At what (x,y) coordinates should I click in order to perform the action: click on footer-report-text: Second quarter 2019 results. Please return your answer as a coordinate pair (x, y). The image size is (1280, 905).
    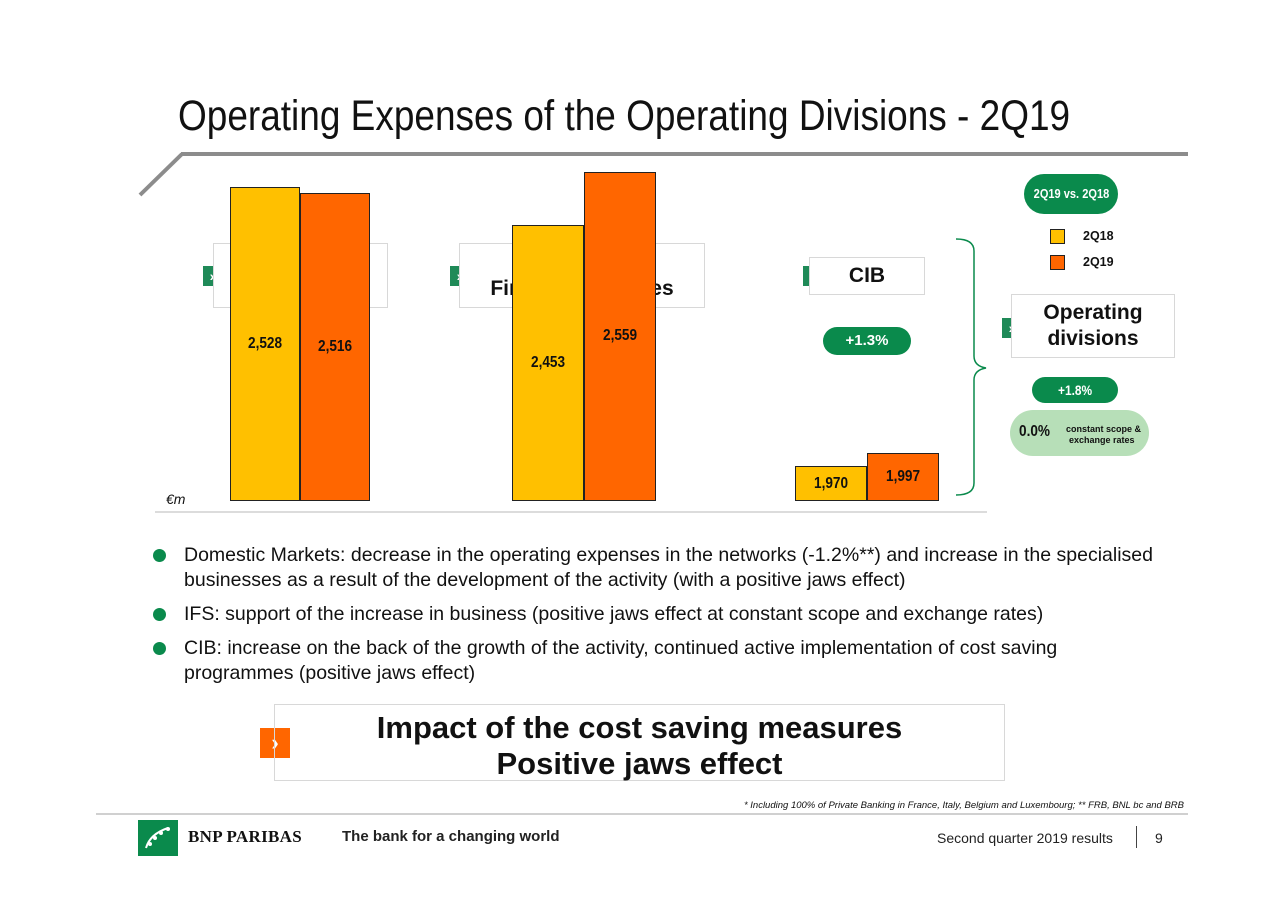
    Looking at the image, I should click on (1025, 838).